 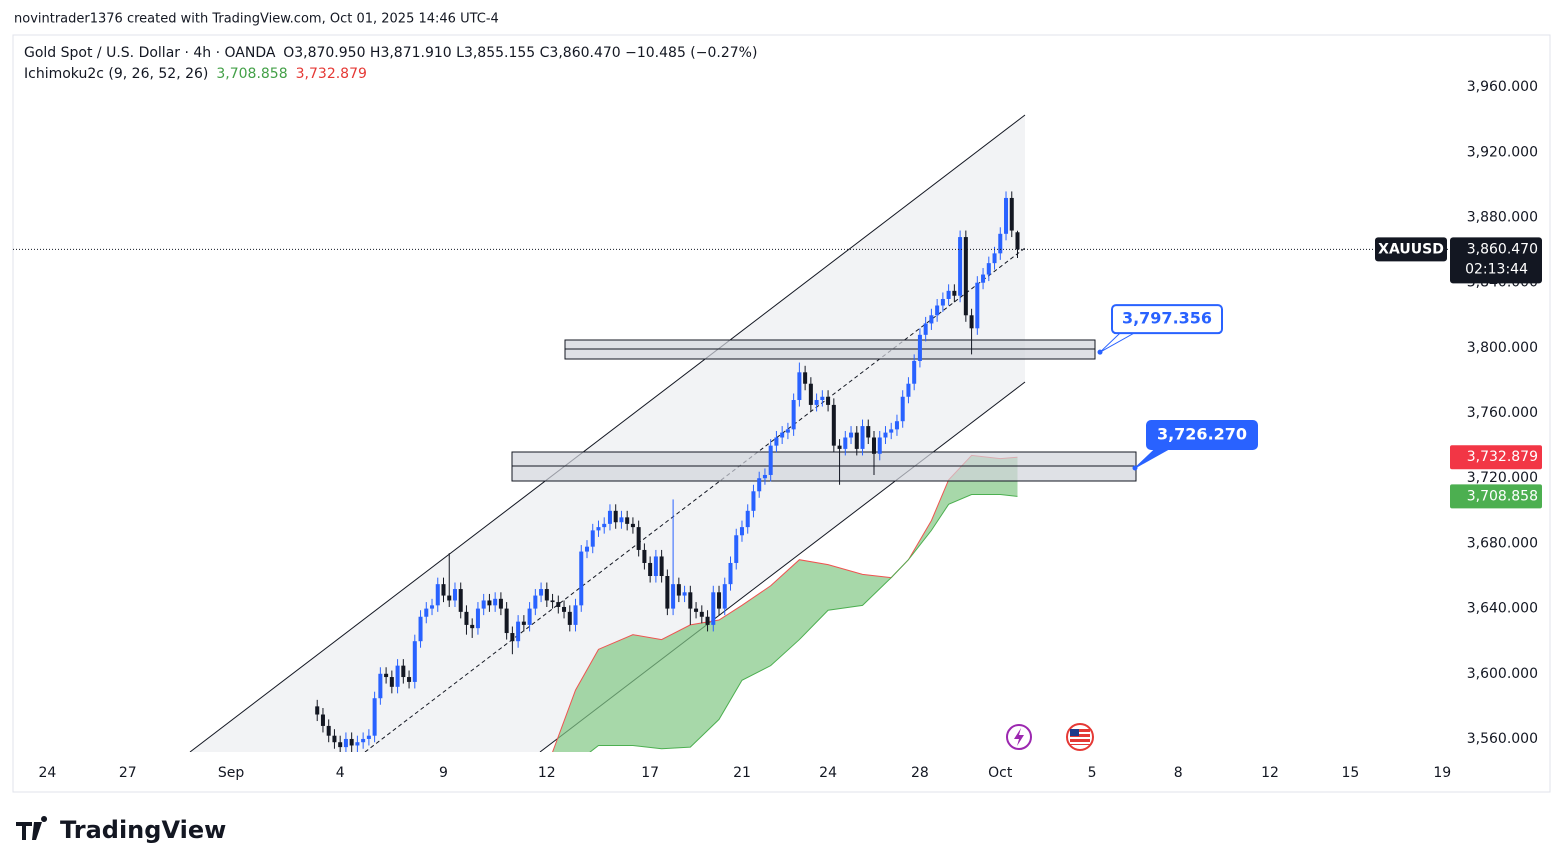 I want to click on x-tick-label: 21, so click(x=742, y=773).